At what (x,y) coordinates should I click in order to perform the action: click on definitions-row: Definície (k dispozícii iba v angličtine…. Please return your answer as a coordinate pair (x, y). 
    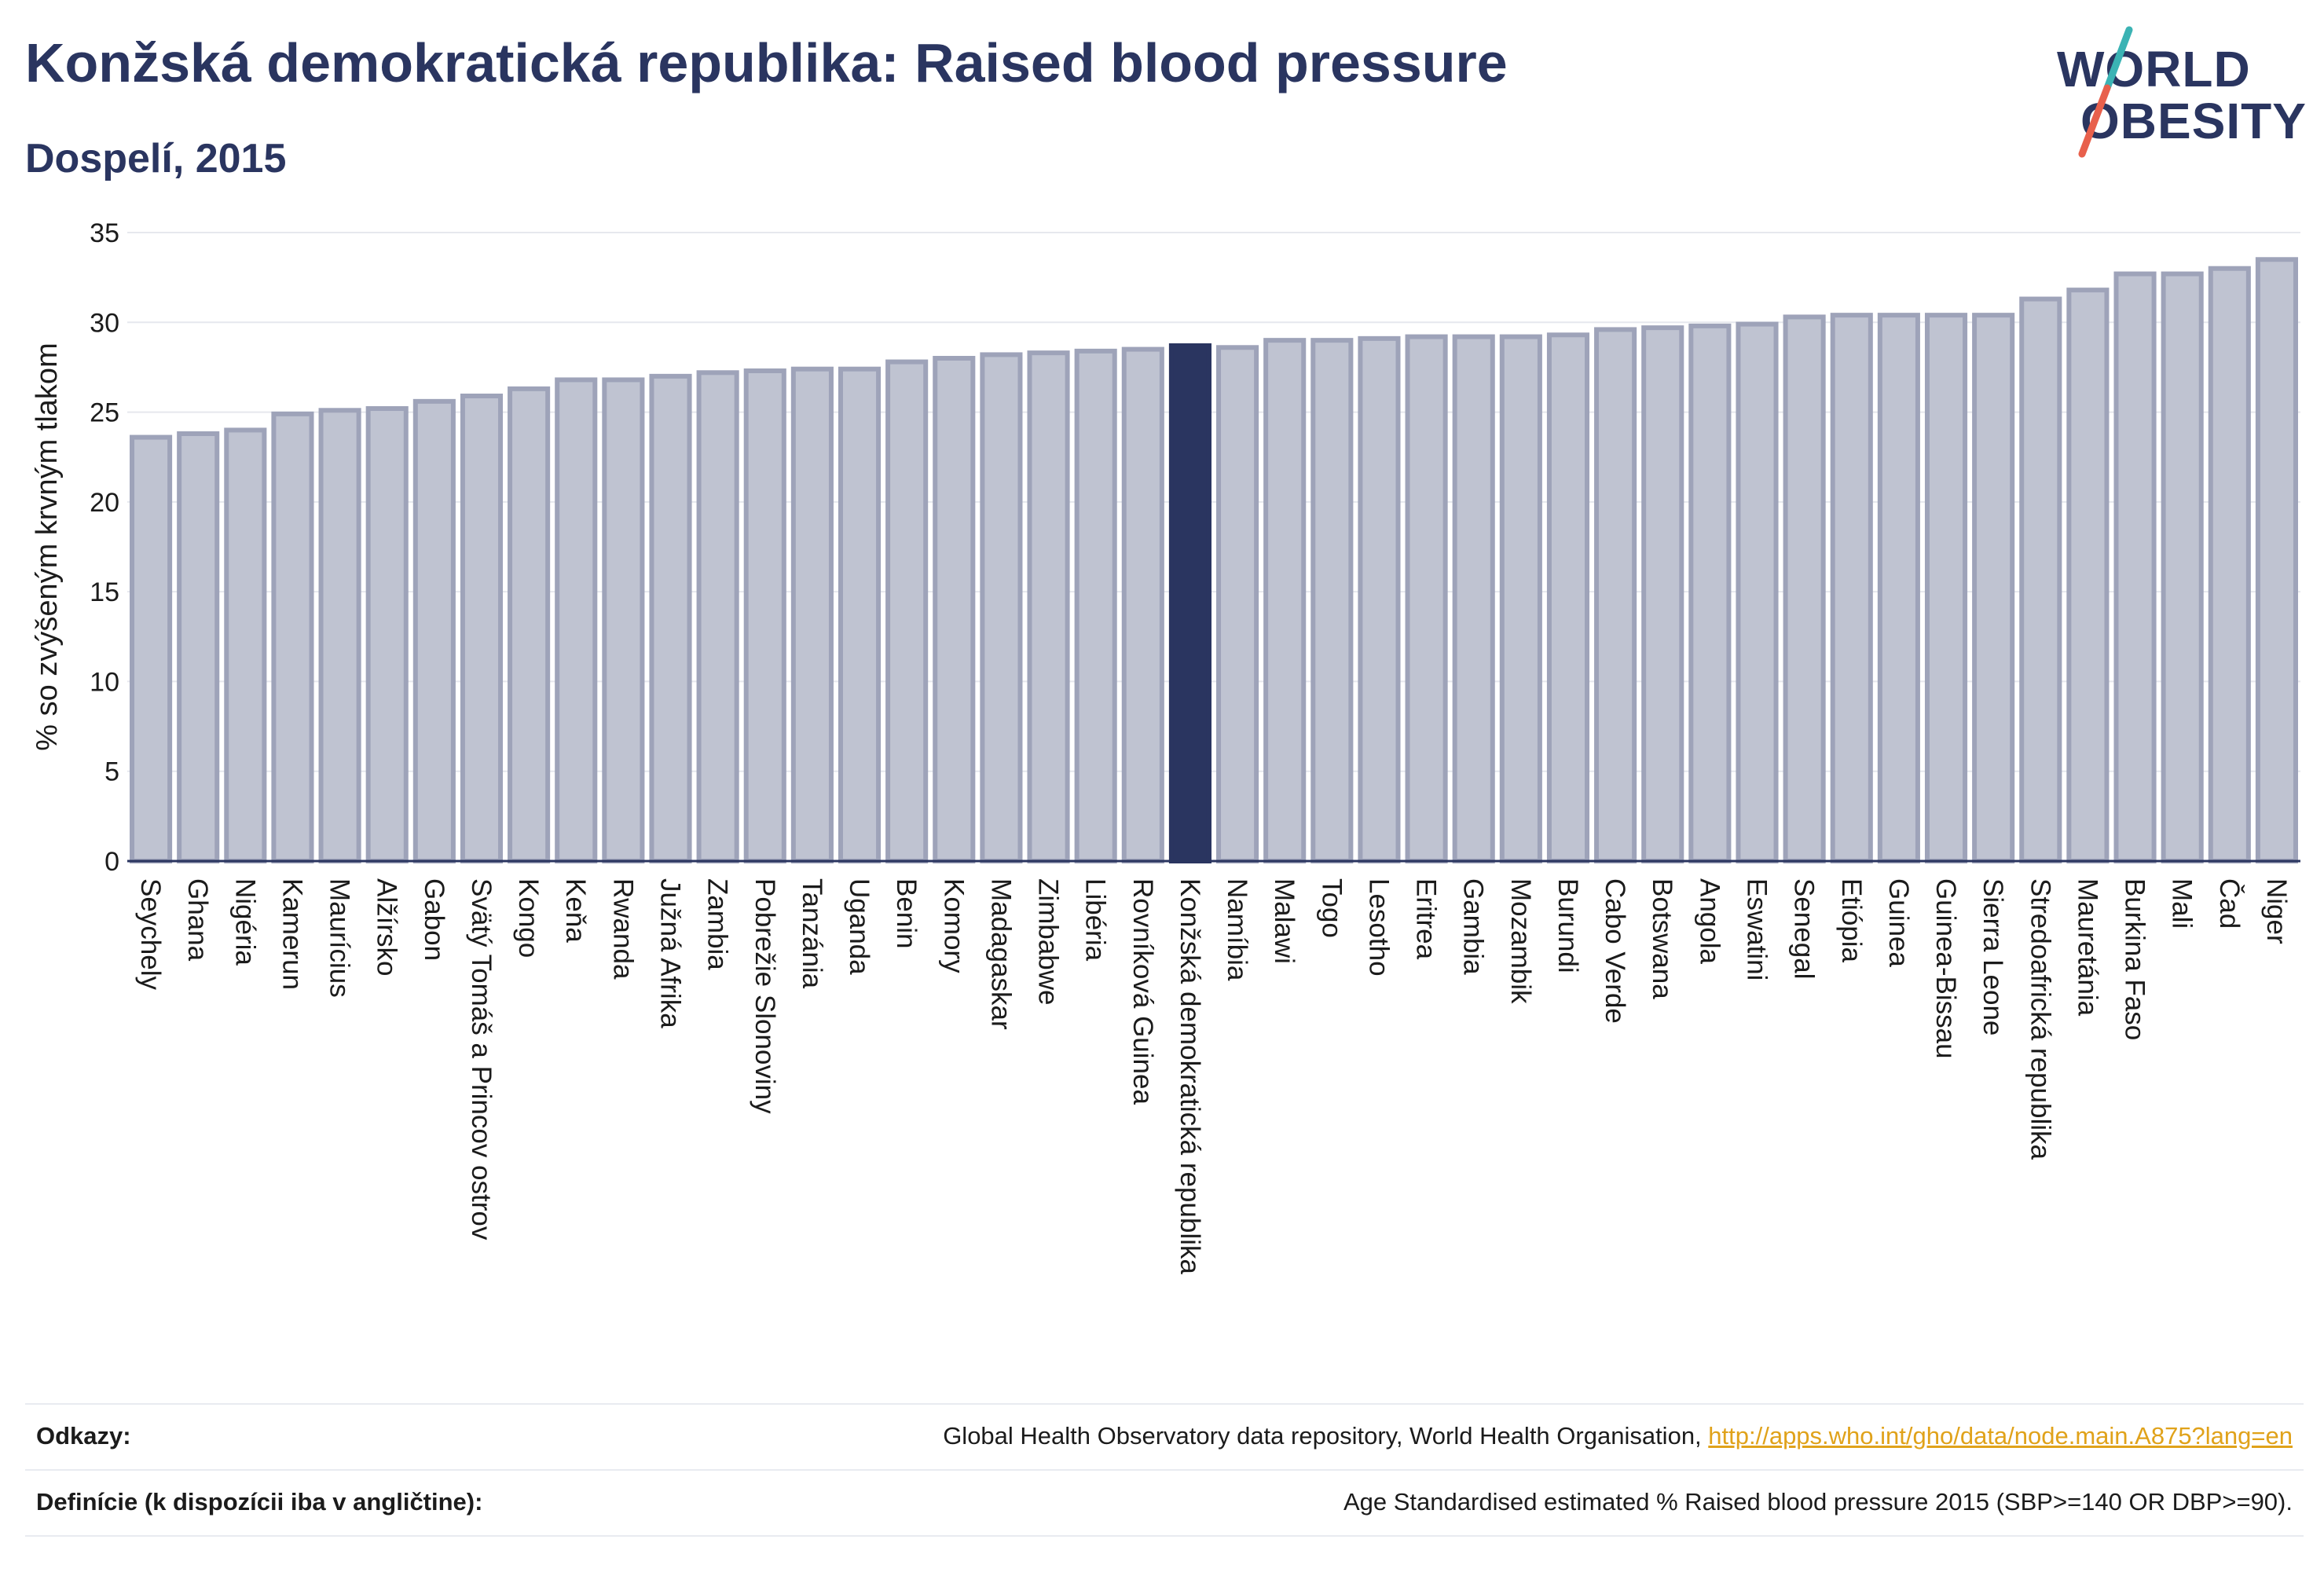
    Looking at the image, I should click on (1164, 1502).